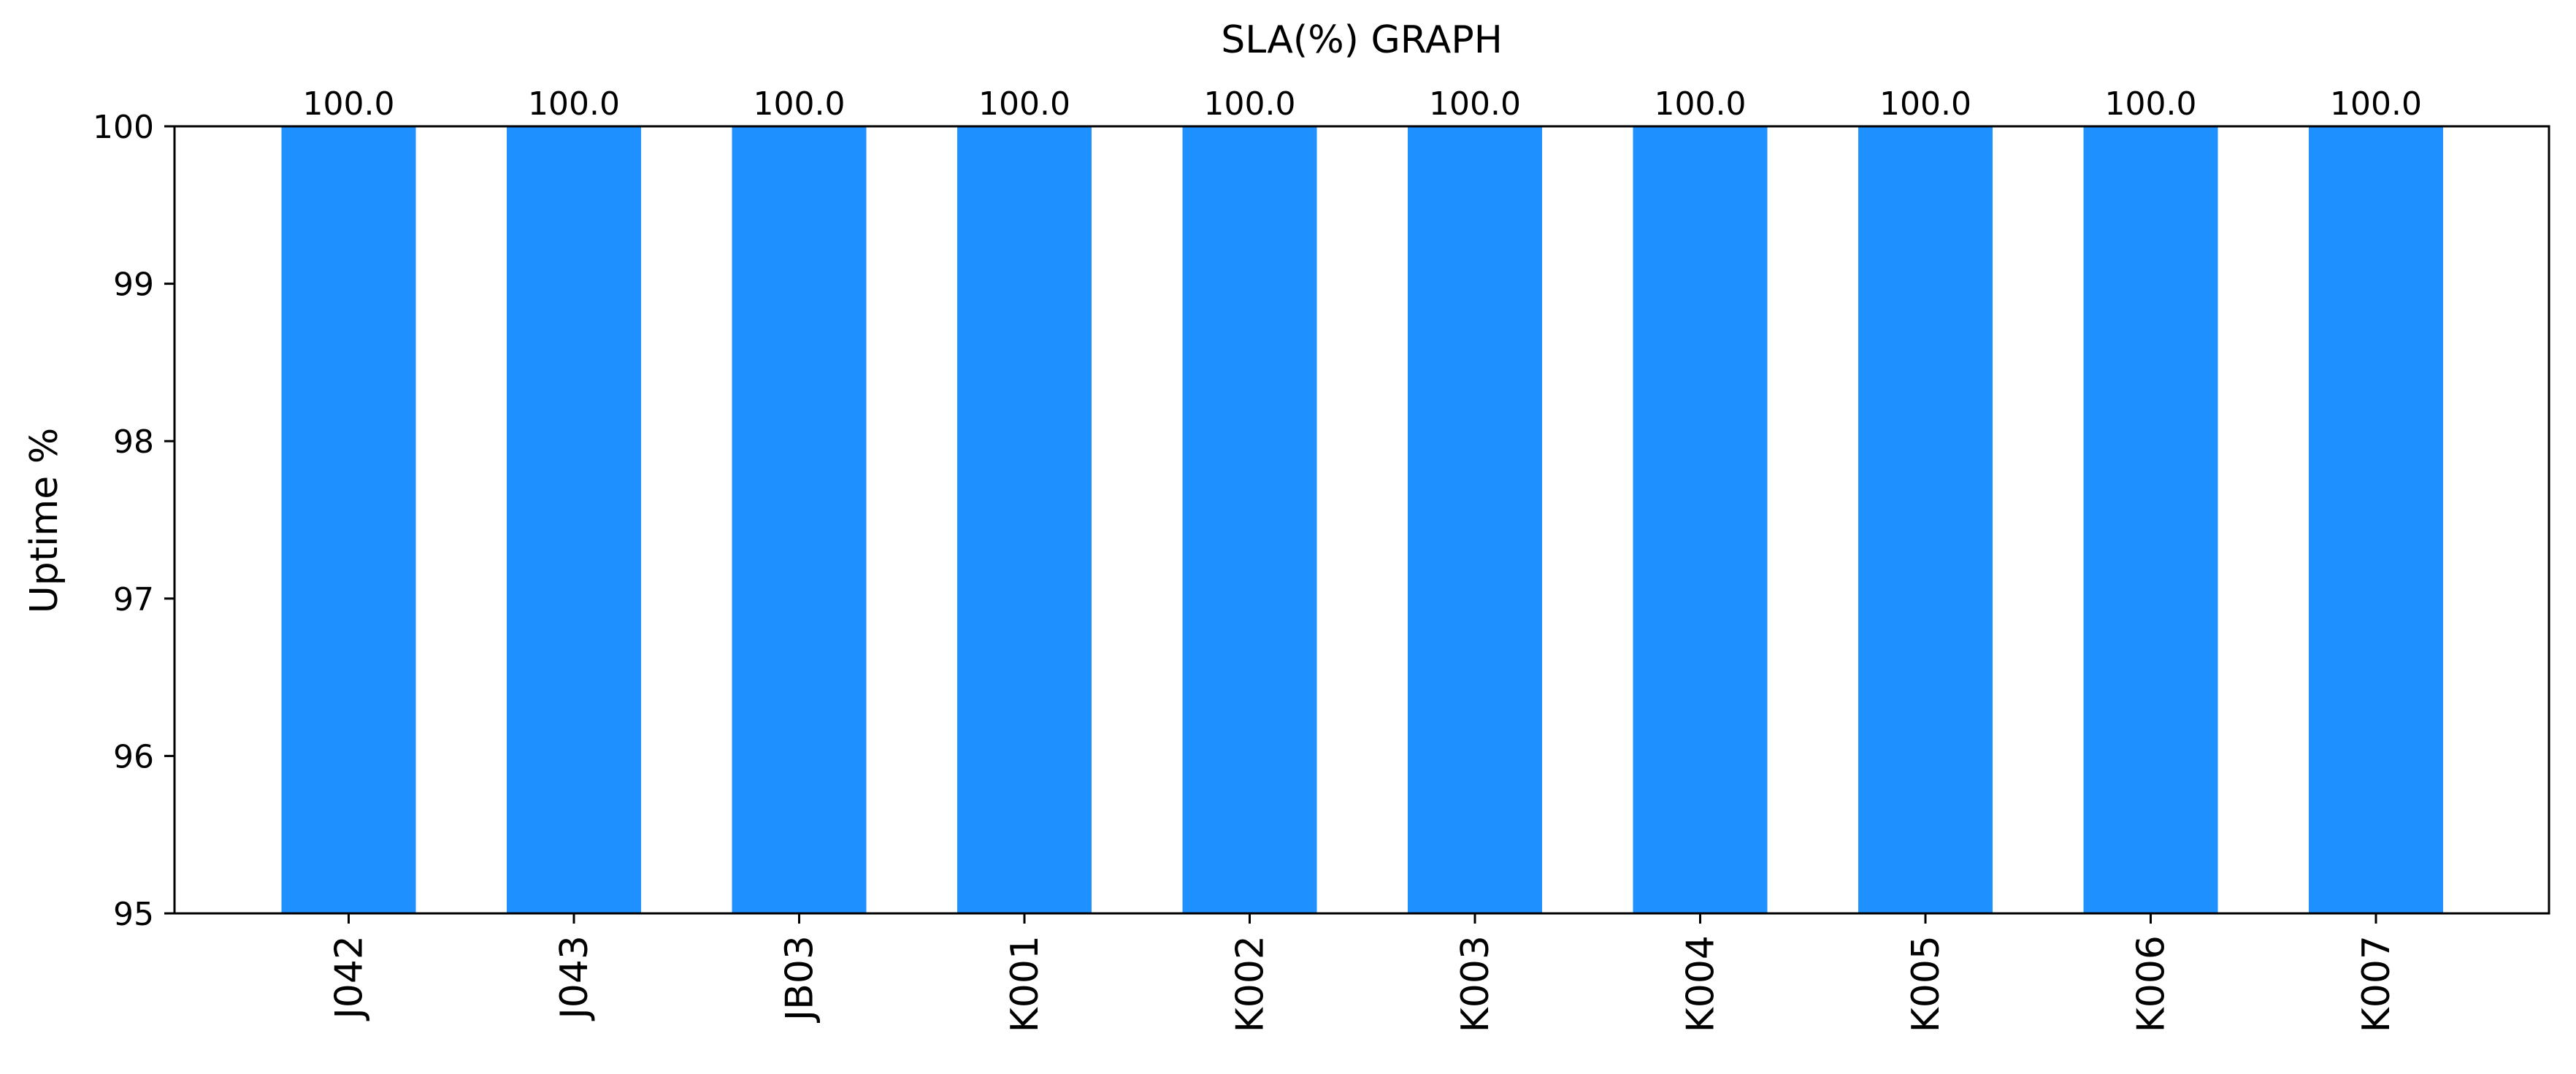 The height and width of the screenshot is (1074, 2576). What do you see at coordinates (1476, 983) in the screenshot?
I see `x-tick-label: K003` at bounding box center [1476, 983].